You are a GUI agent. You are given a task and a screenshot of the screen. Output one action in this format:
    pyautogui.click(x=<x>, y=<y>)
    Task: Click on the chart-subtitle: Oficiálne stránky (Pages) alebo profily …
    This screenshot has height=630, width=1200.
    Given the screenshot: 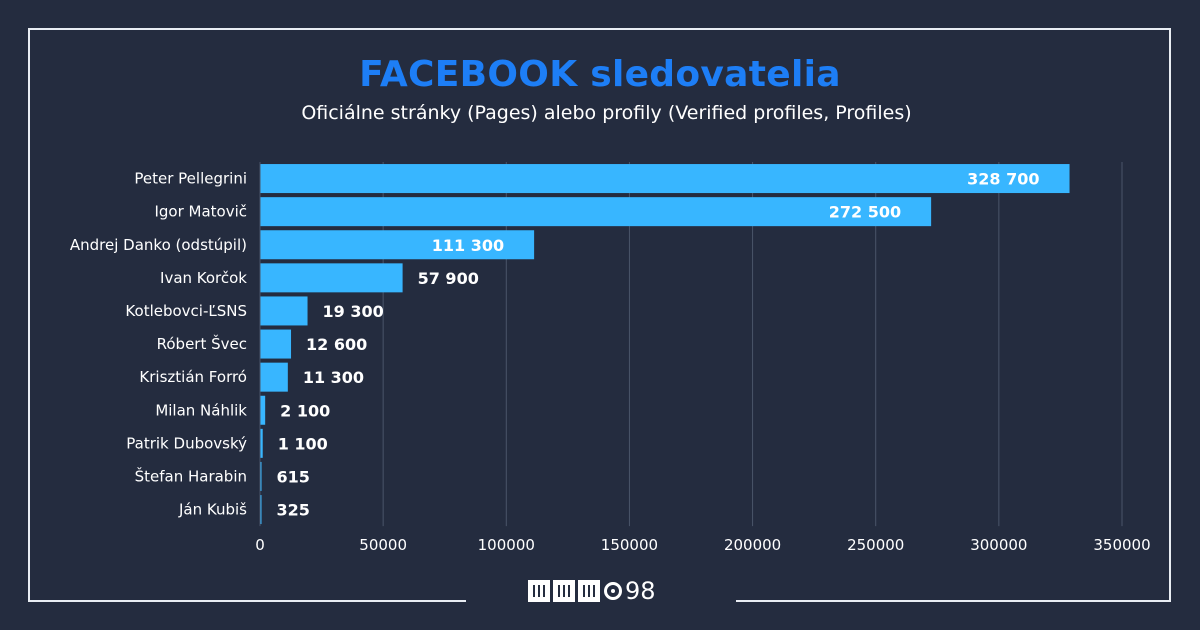 What is the action you would take?
    pyautogui.click(x=606, y=113)
    